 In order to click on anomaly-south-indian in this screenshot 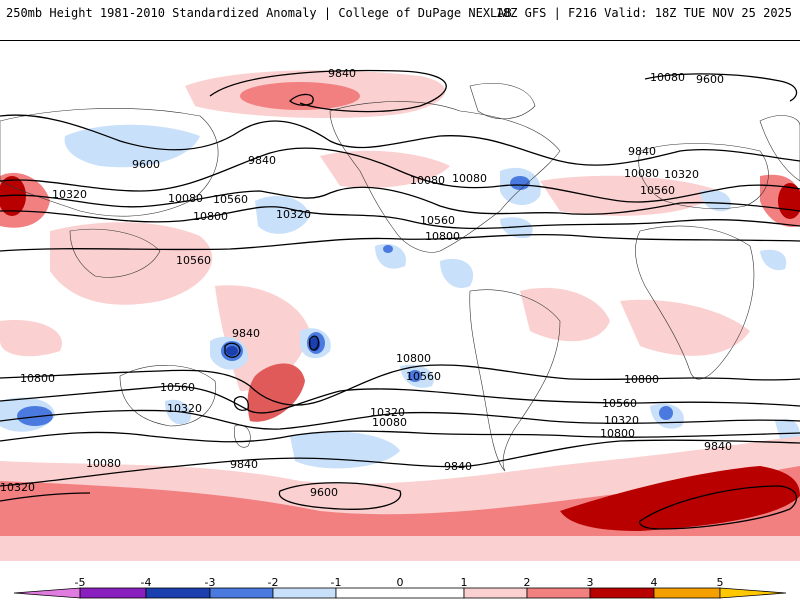, I will do `click(685, 327)`.